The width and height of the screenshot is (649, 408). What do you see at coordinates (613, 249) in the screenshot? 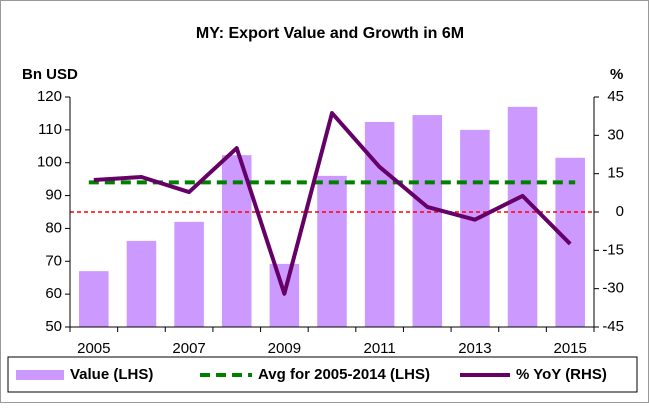
I see `y2-tick-label: -15` at bounding box center [613, 249].